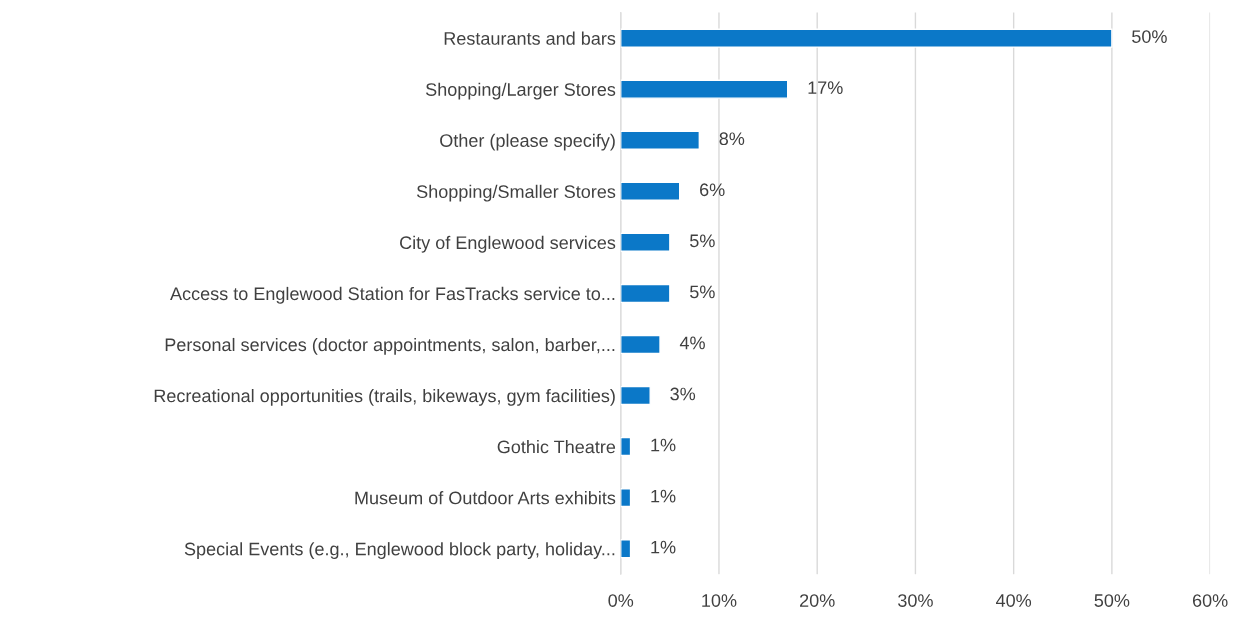  What do you see at coordinates (692, 343) in the screenshot?
I see `data-label: 4%` at bounding box center [692, 343].